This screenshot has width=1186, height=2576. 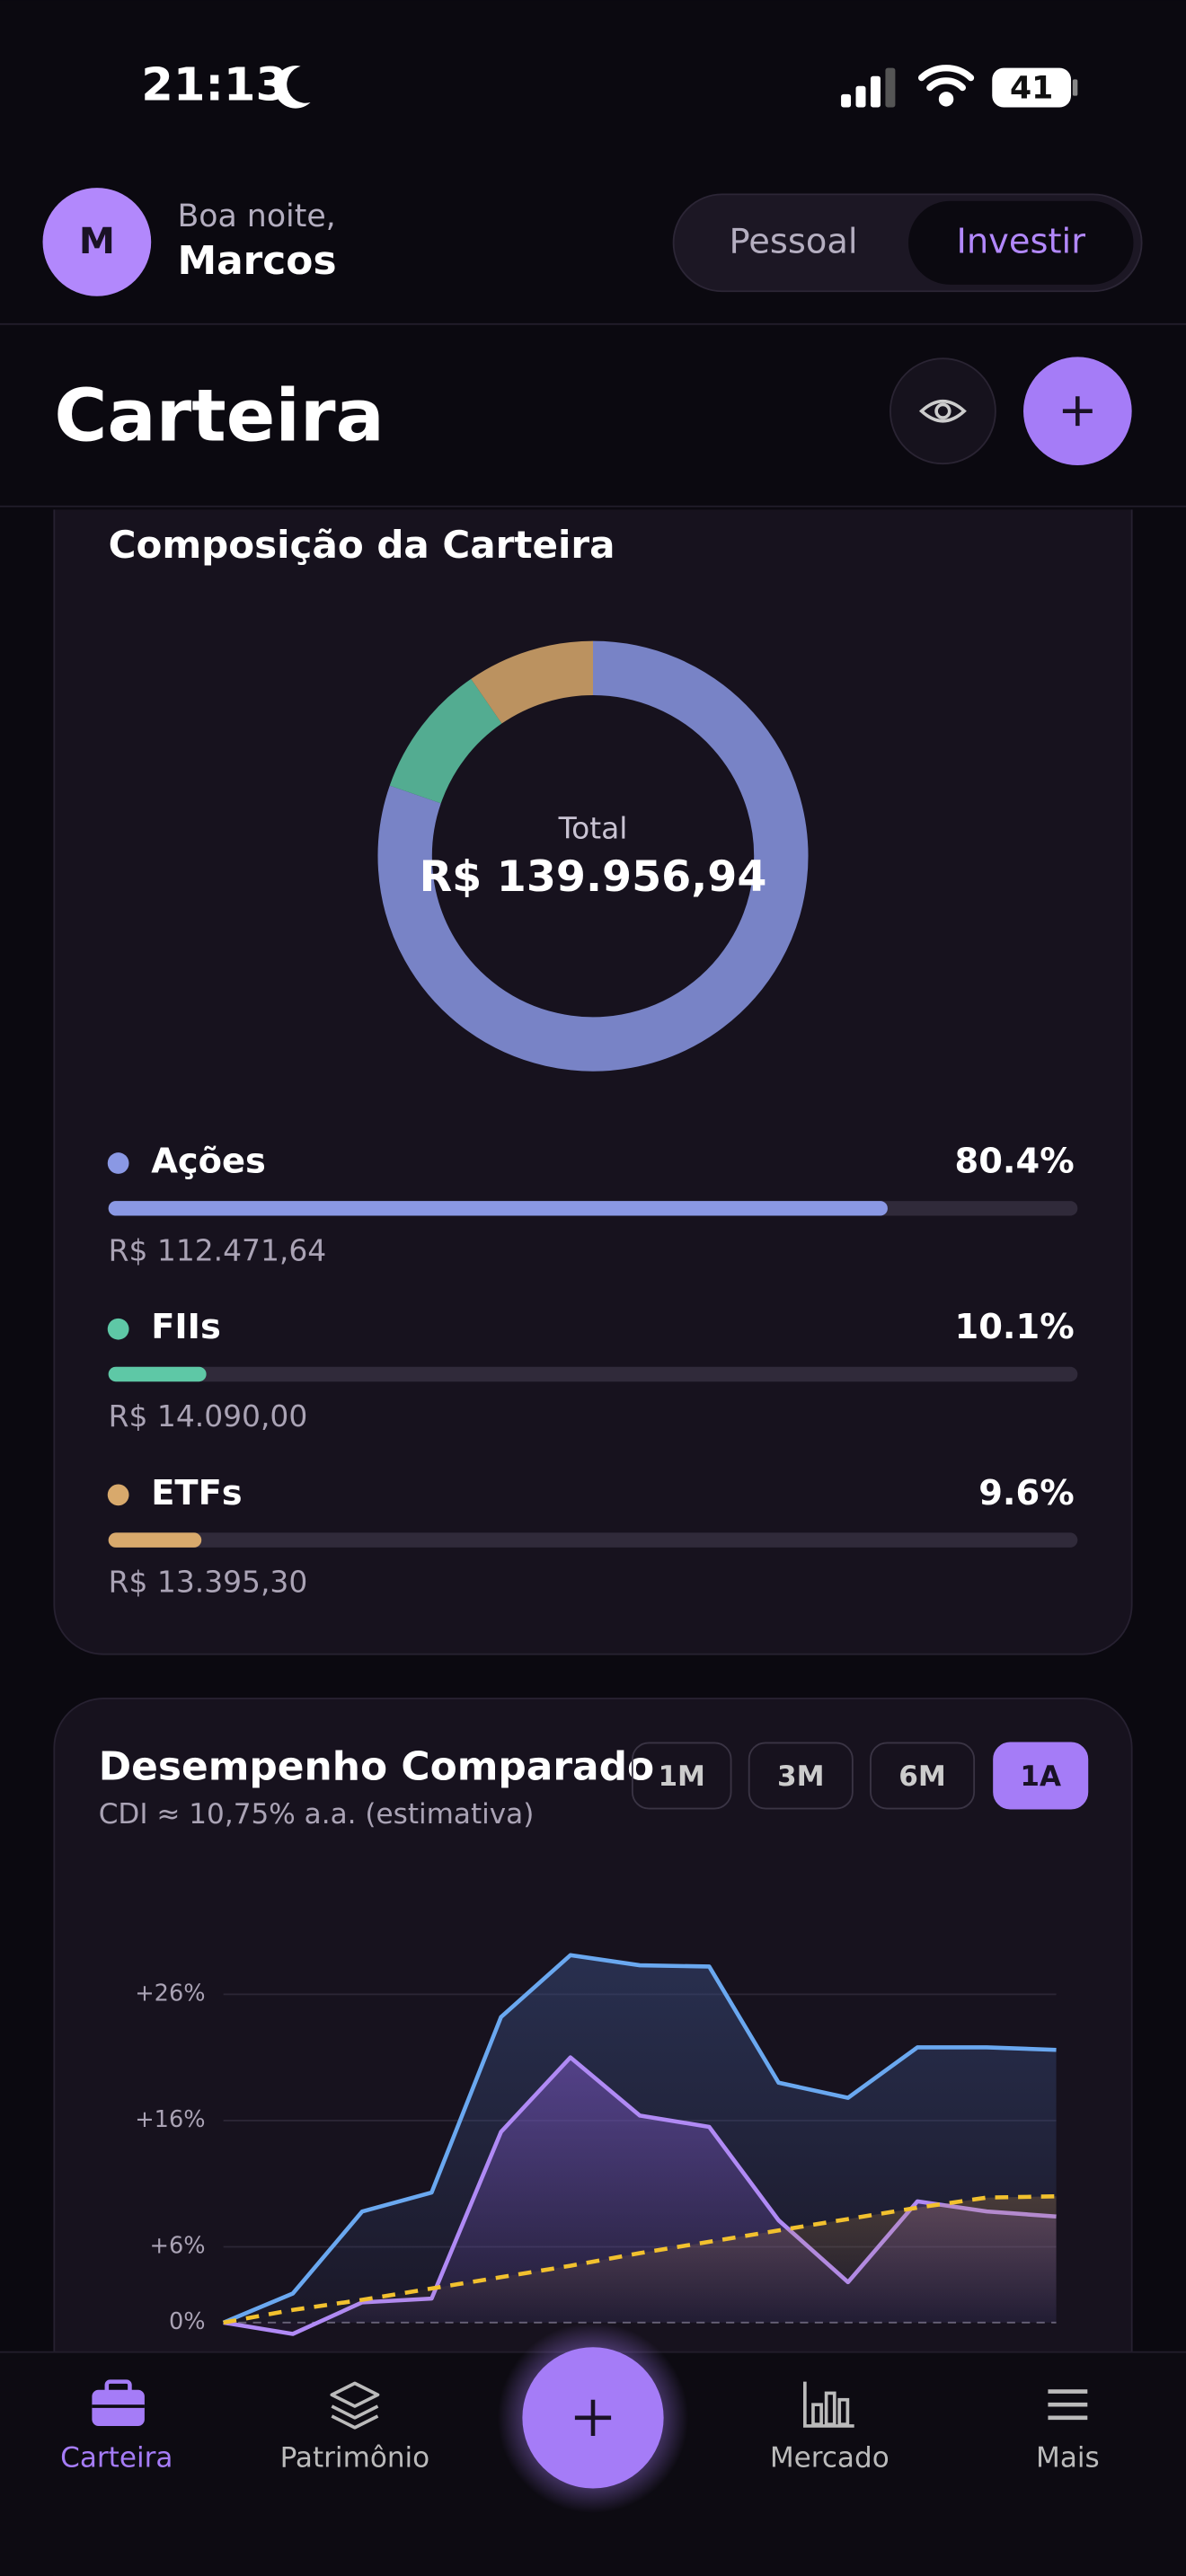 I want to click on card-title: Composição da Carteira, so click(x=362, y=545).